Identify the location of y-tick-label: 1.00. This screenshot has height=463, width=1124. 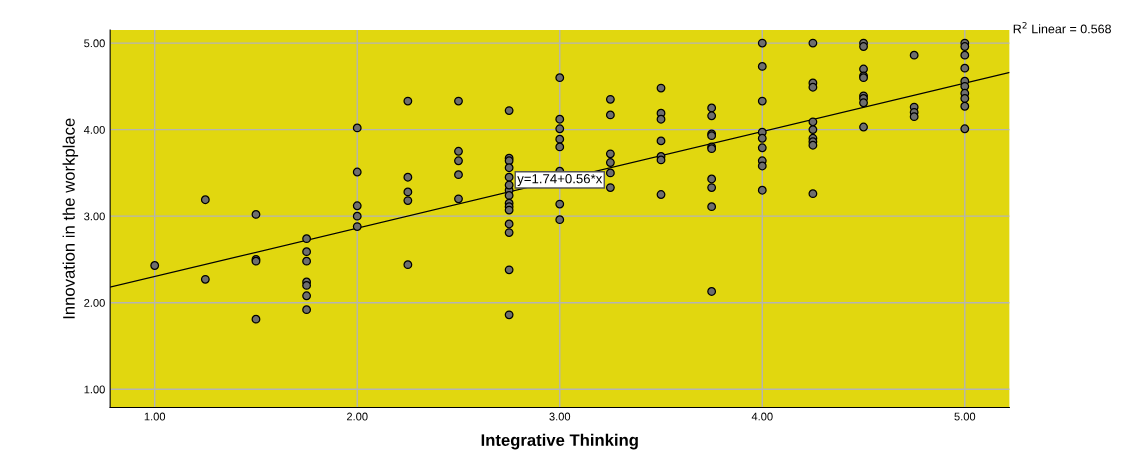
(94, 389).